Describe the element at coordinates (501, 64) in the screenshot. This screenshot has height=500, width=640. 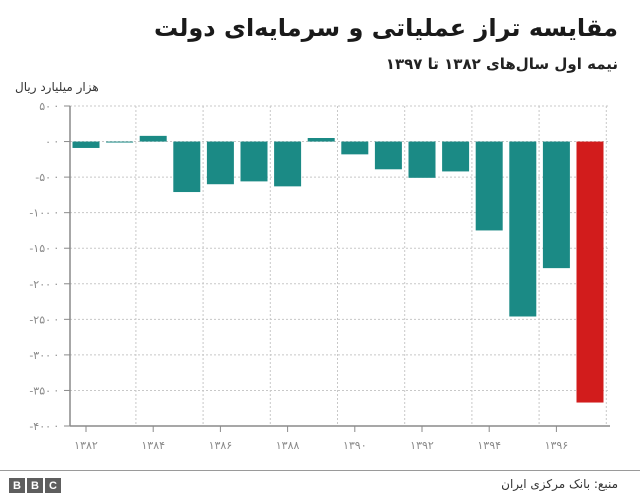
I see `chart-subtitle: نیمه اول سال‌های ۱۳۸۲ تا ۱۳۹۷` at that location.